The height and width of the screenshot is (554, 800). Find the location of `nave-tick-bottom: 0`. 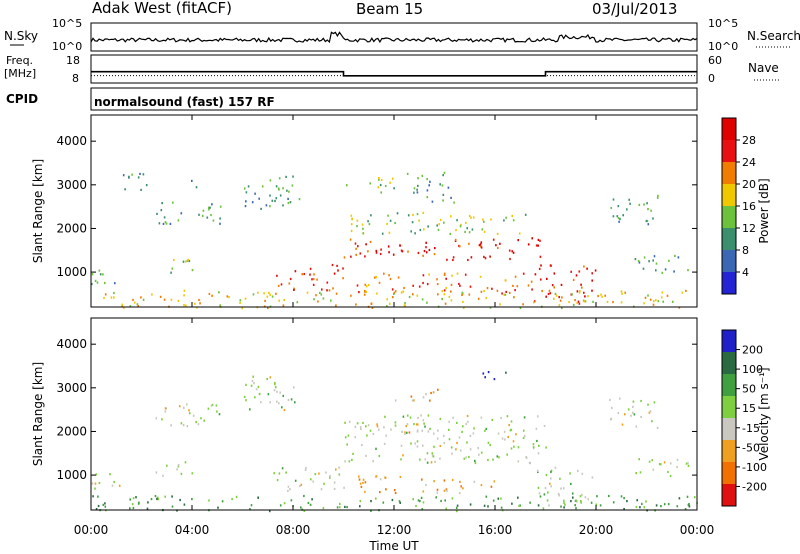

nave-tick-bottom: 0 is located at coordinates (711, 78).